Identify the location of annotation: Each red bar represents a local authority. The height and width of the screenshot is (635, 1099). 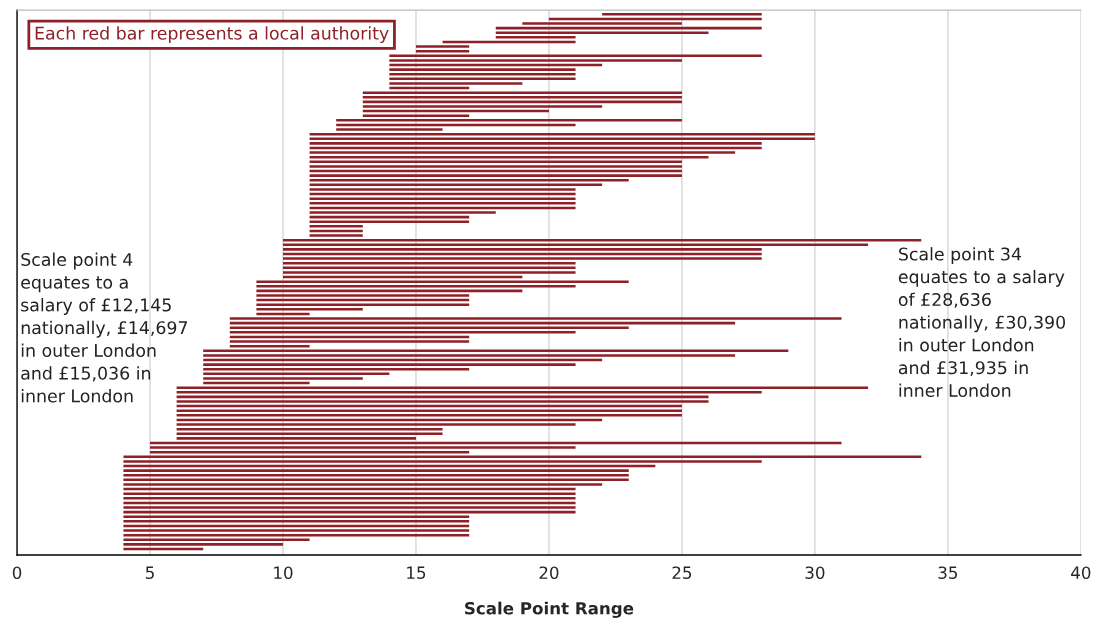
(212, 35).